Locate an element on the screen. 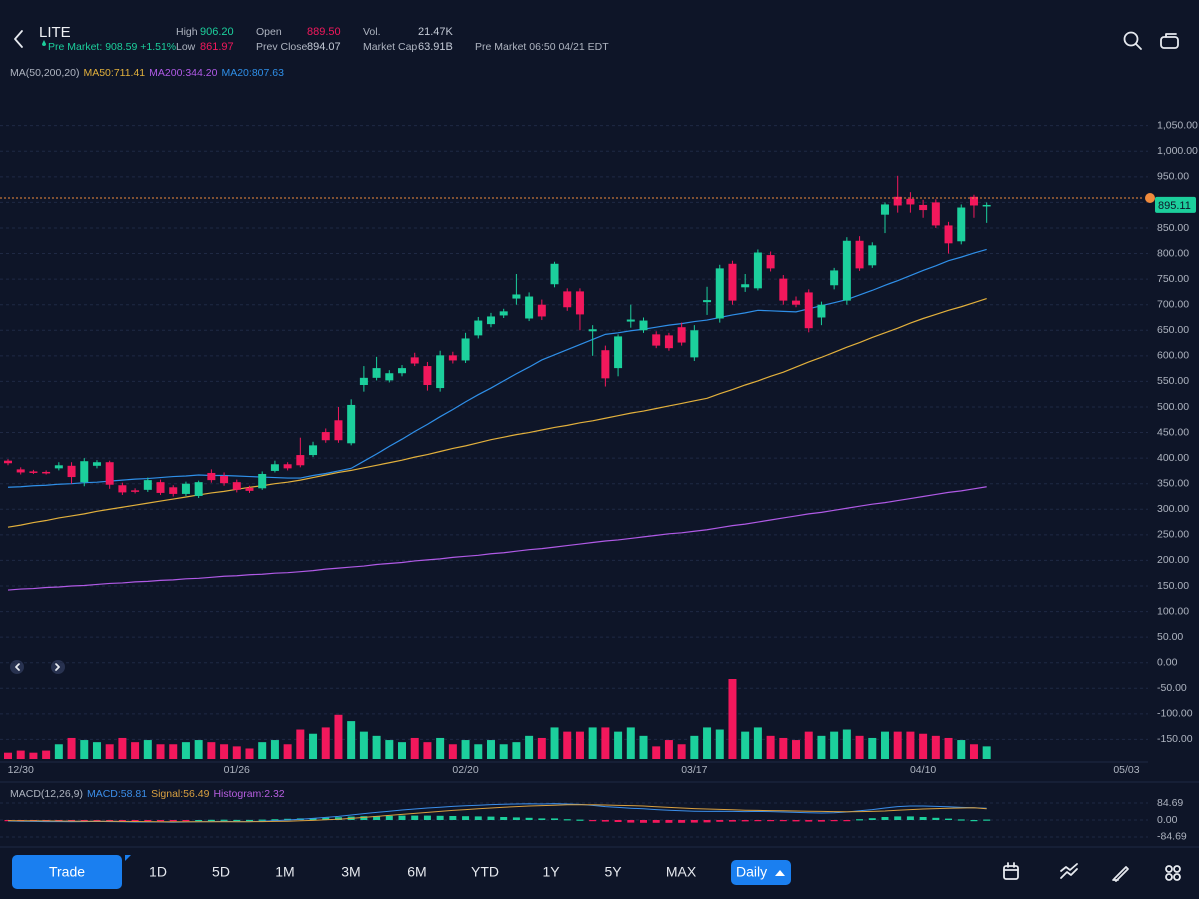  range-button: MAX is located at coordinates (681, 872).